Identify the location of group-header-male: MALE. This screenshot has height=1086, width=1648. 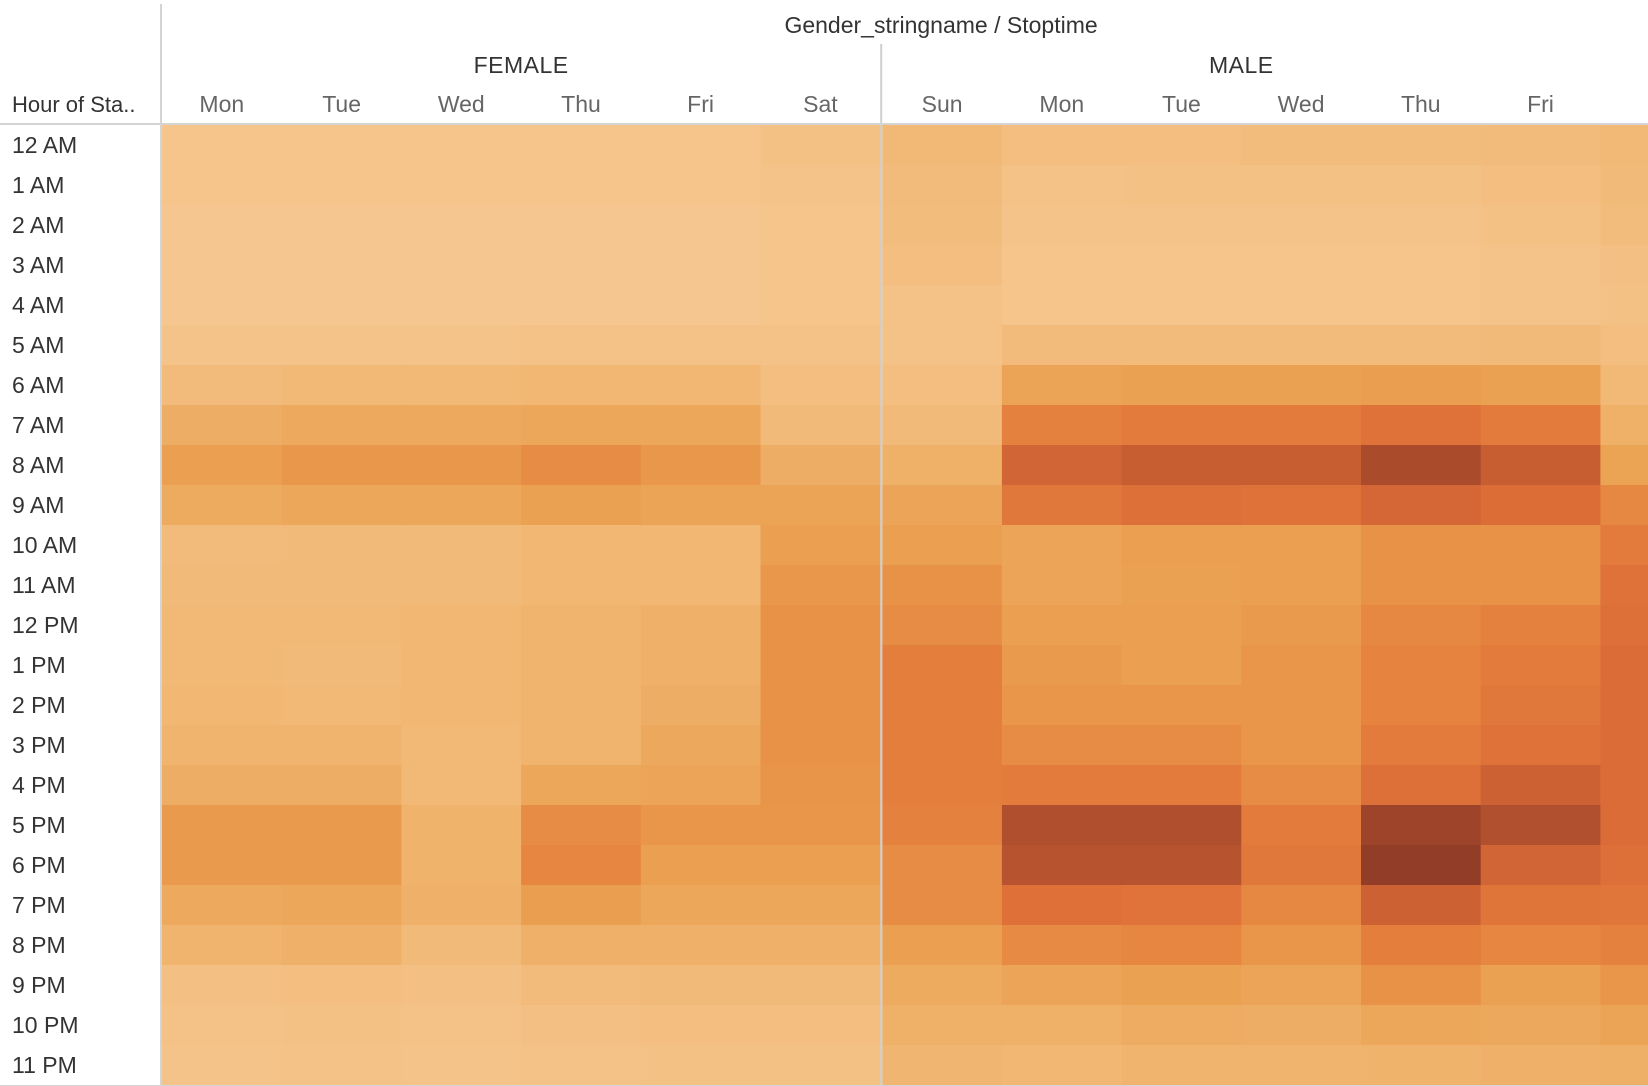
(1241, 65).